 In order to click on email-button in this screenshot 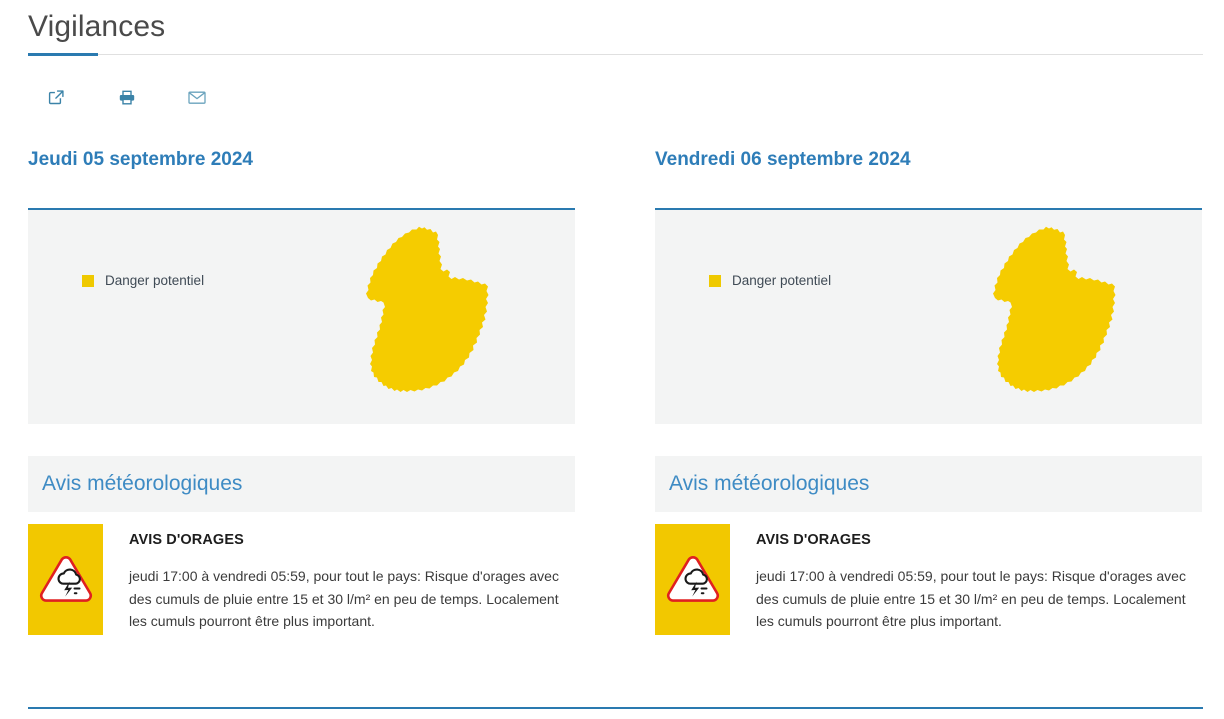, I will do `click(205, 97)`.